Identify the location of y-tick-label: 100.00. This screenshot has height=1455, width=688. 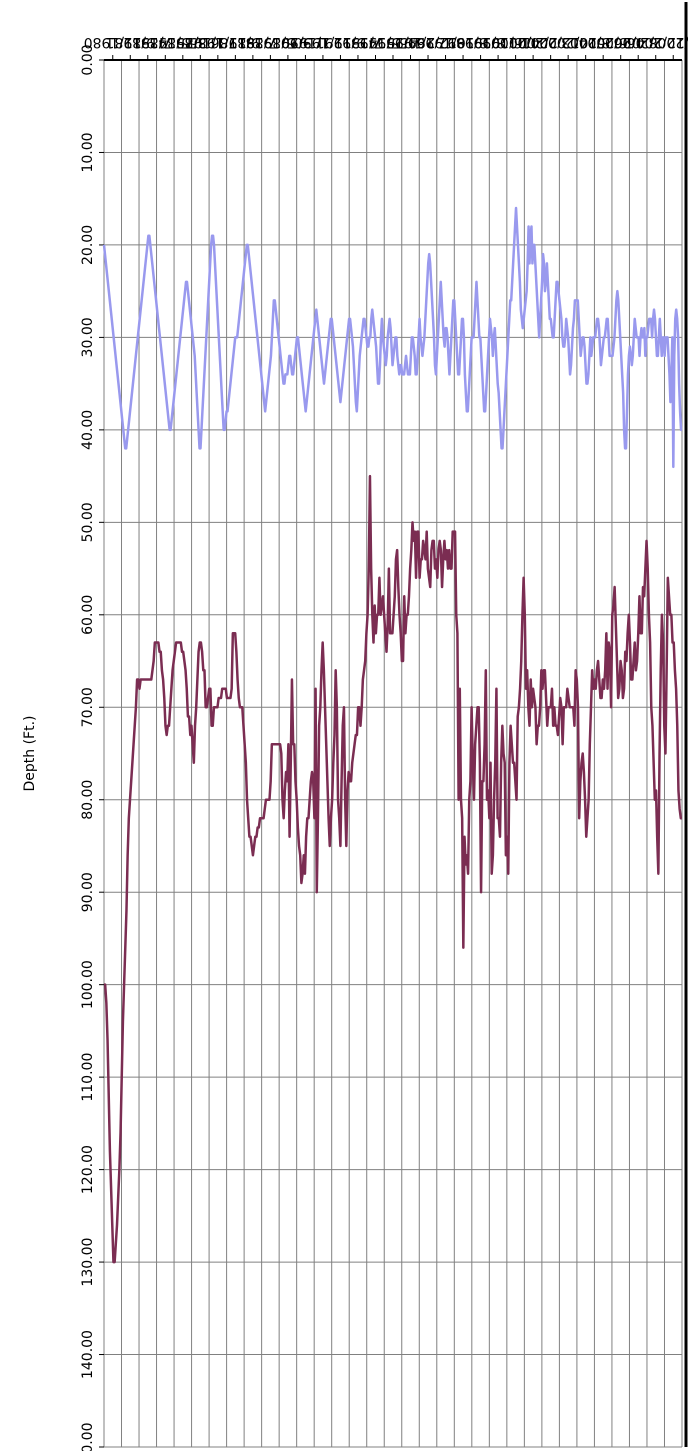
(88, 984).